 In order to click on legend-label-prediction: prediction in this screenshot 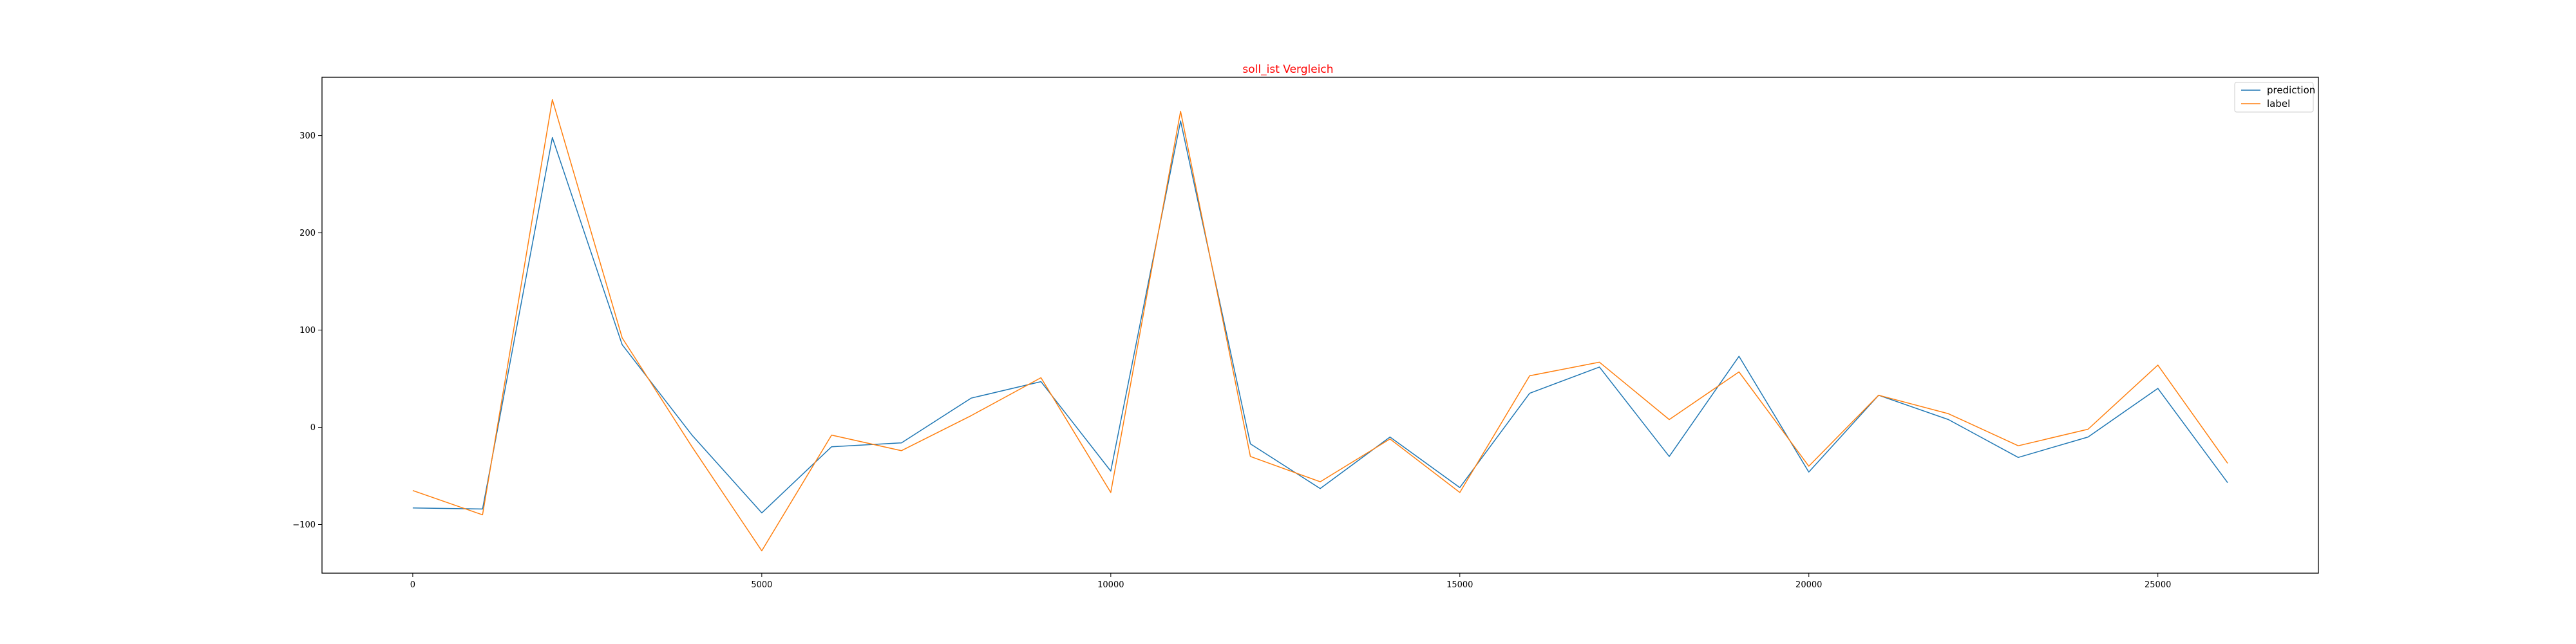, I will do `click(2291, 90)`.